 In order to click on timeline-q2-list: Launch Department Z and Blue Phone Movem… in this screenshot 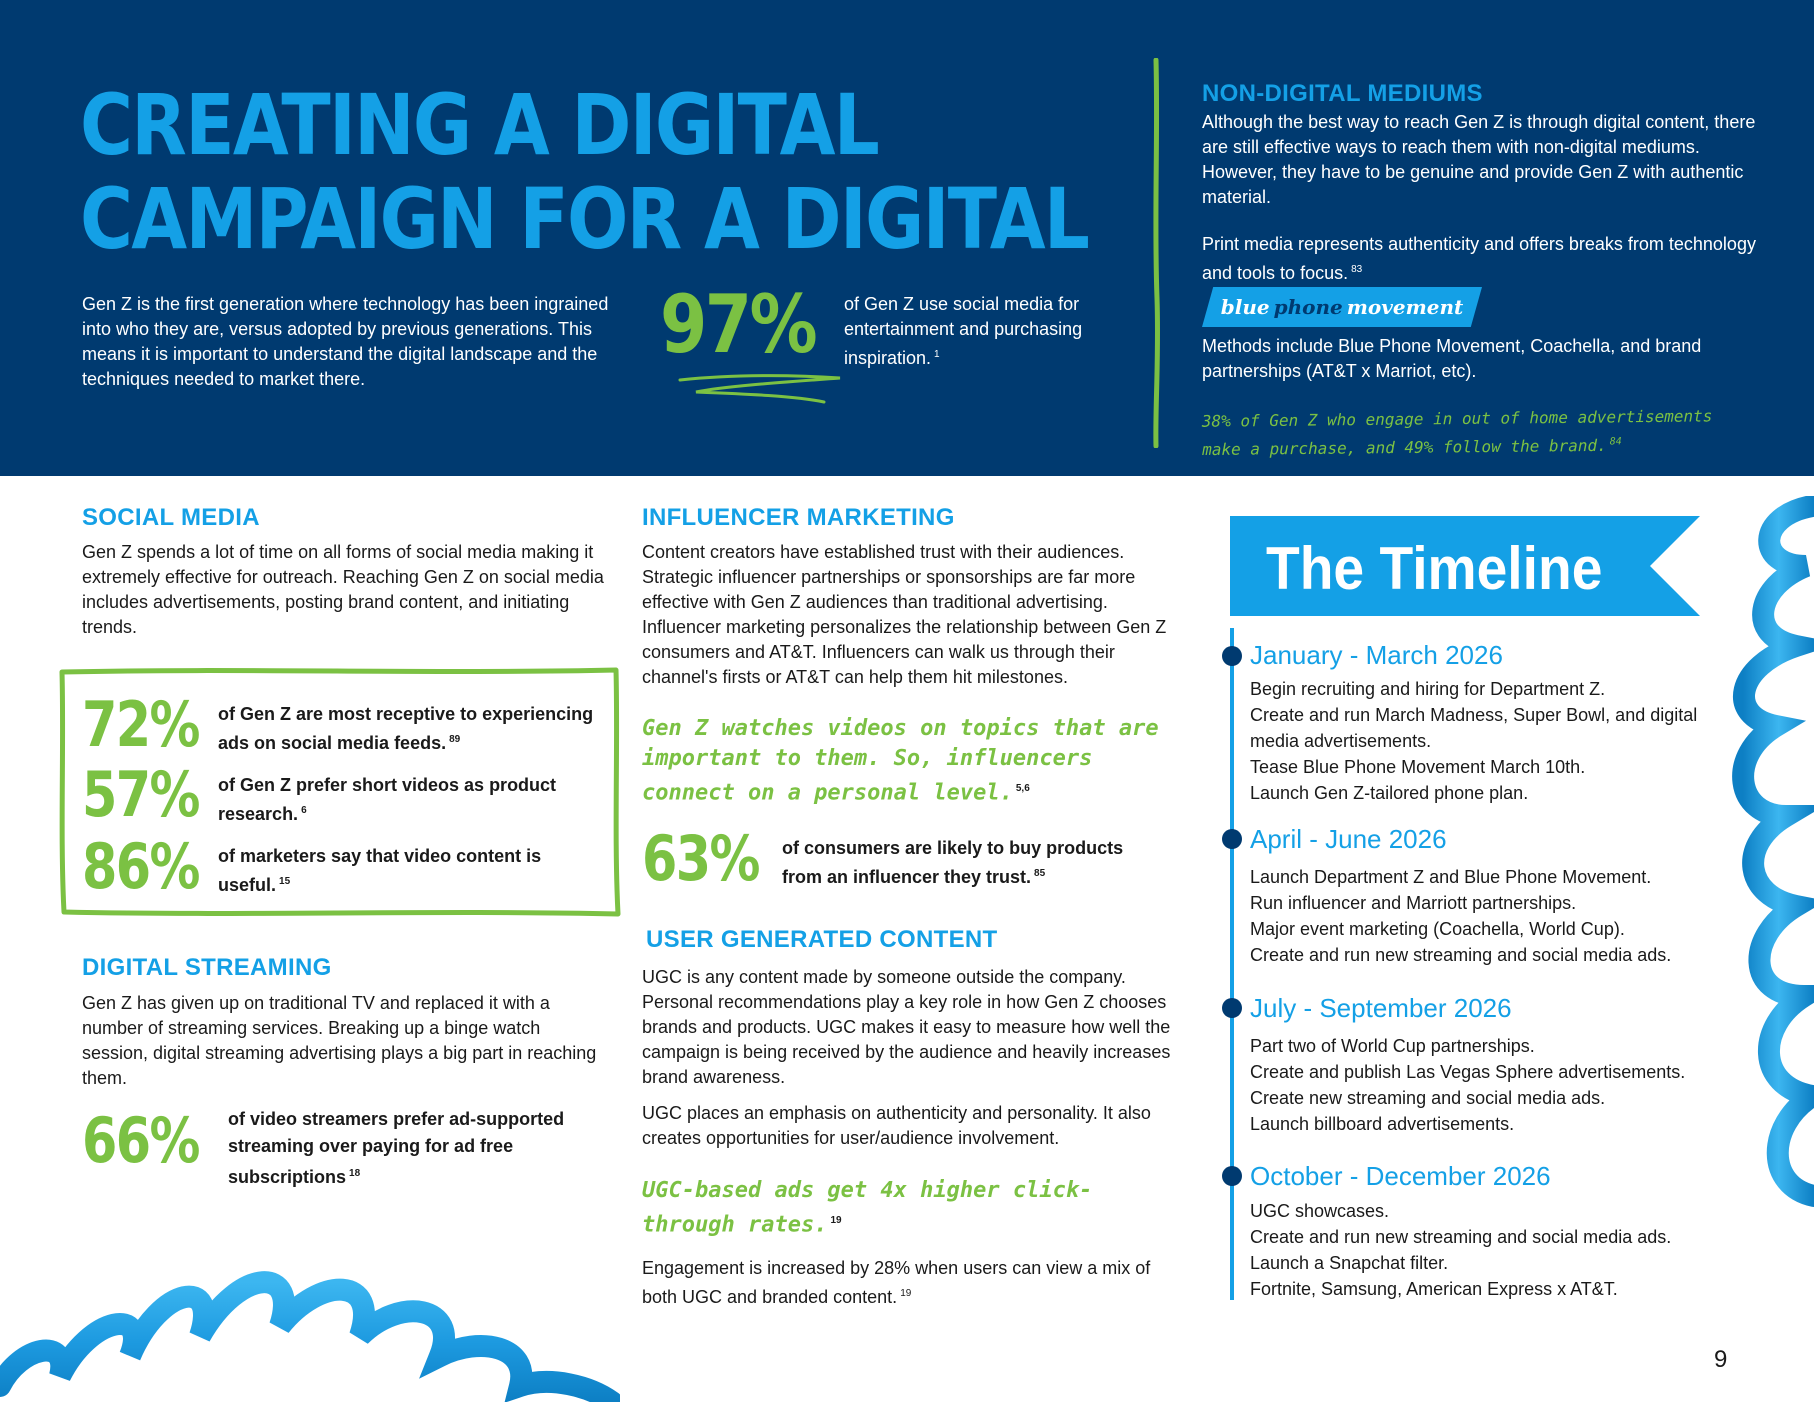, I will do `click(1500, 916)`.